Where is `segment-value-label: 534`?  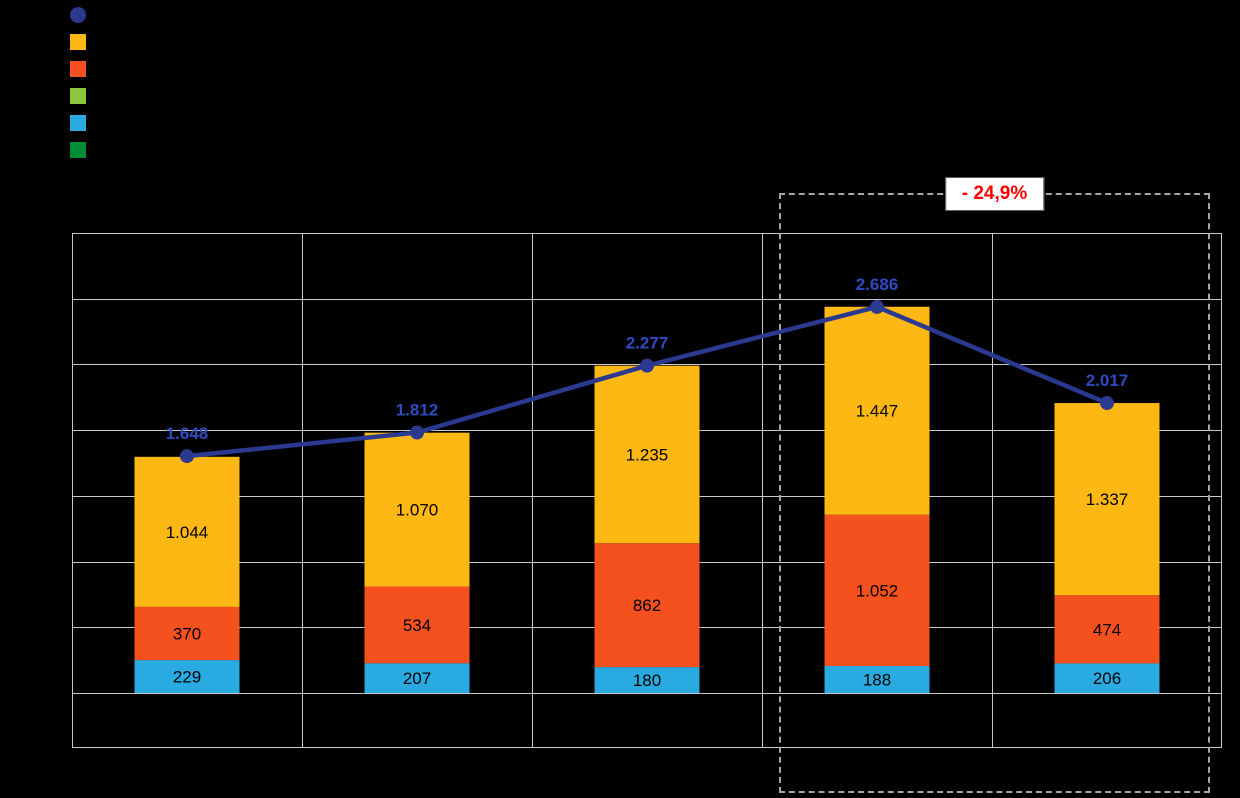 segment-value-label: 534 is located at coordinates (417, 625).